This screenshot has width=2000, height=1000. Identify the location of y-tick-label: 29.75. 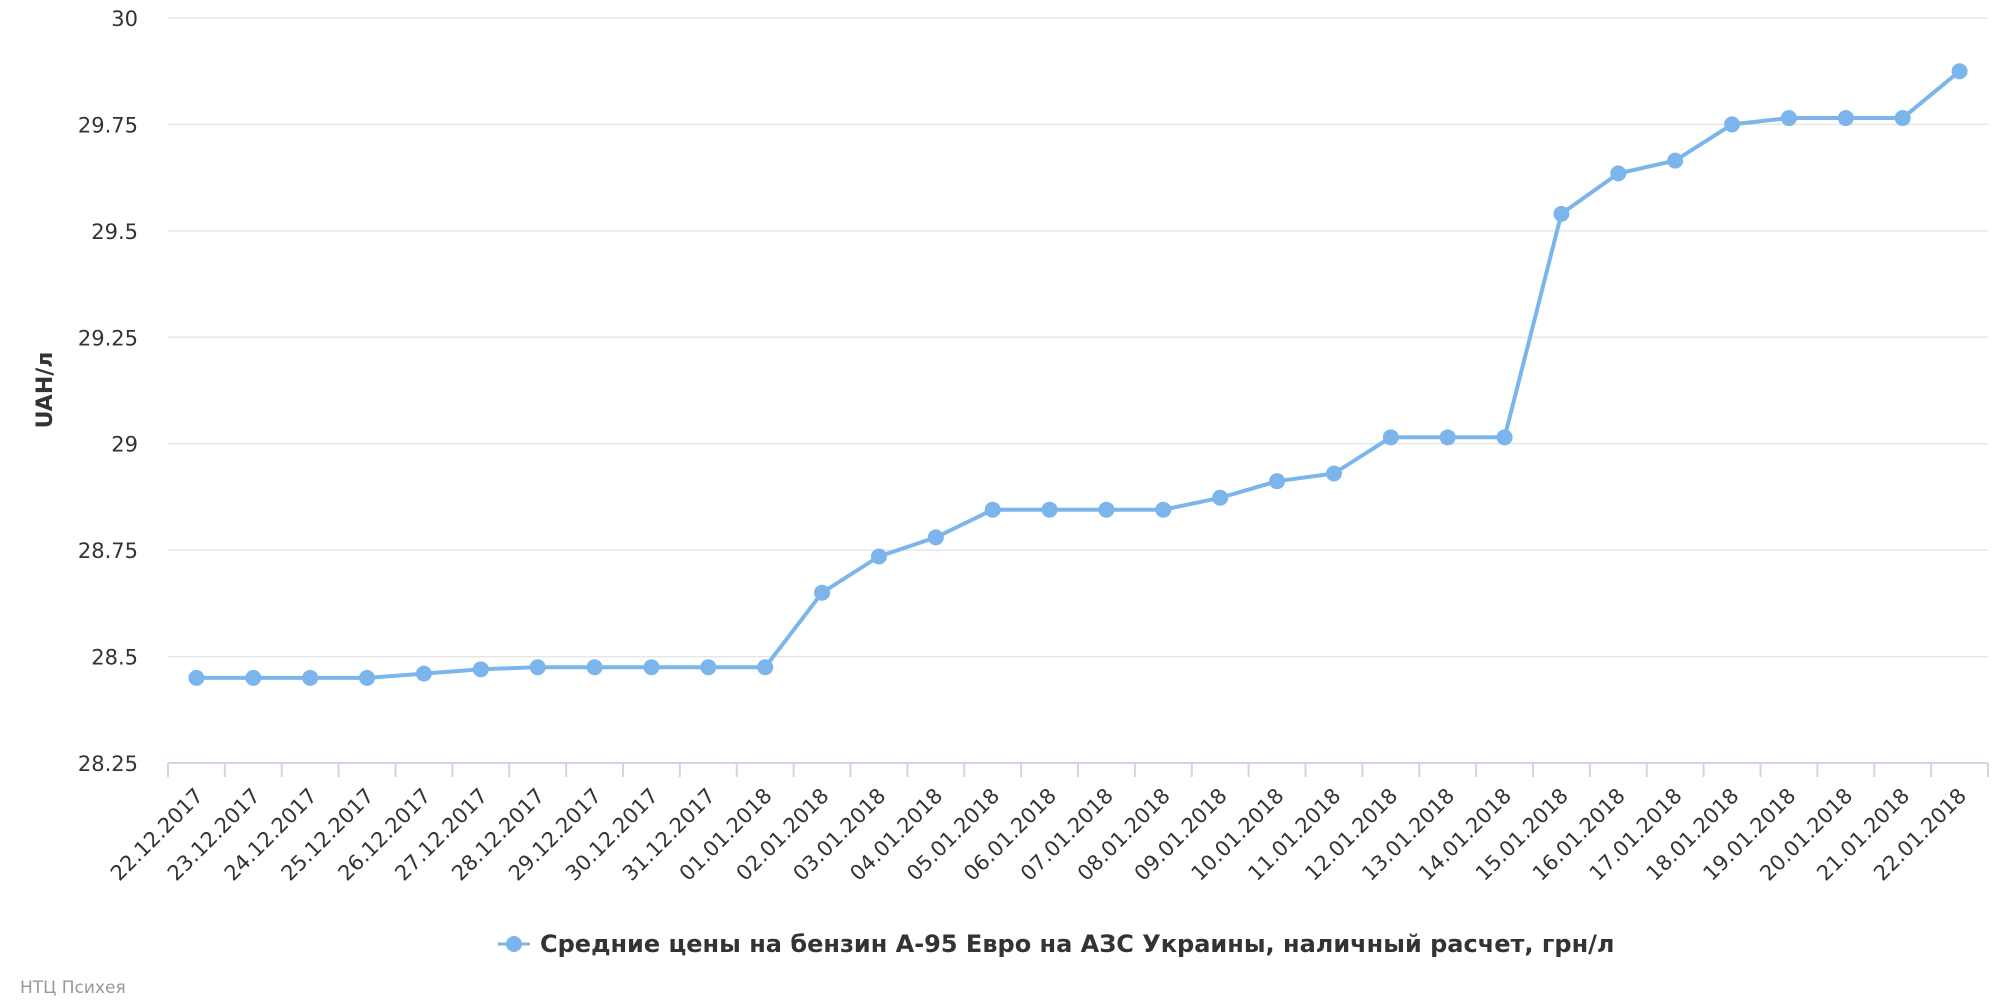
(108, 125).